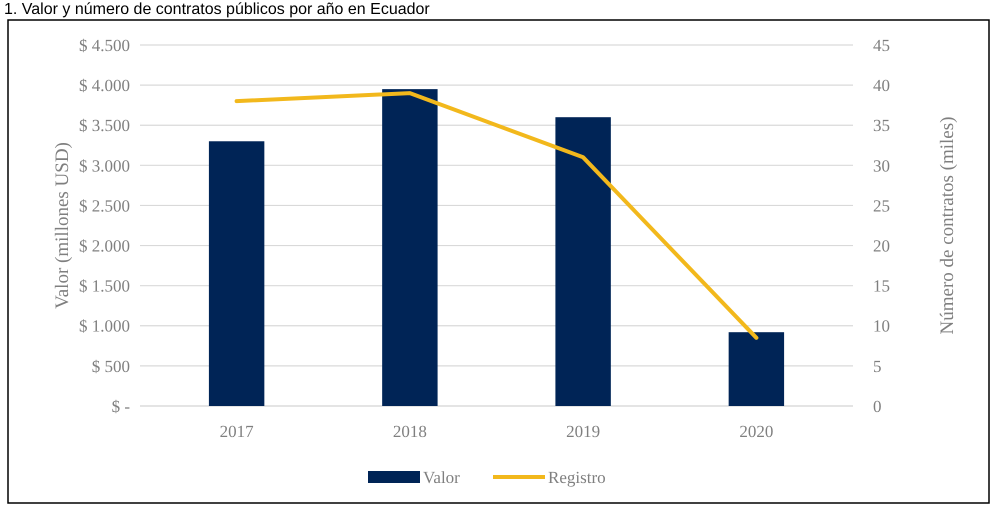 The image size is (993, 507). I want to click on y-tick-label: $ 2.000, so click(104, 246).